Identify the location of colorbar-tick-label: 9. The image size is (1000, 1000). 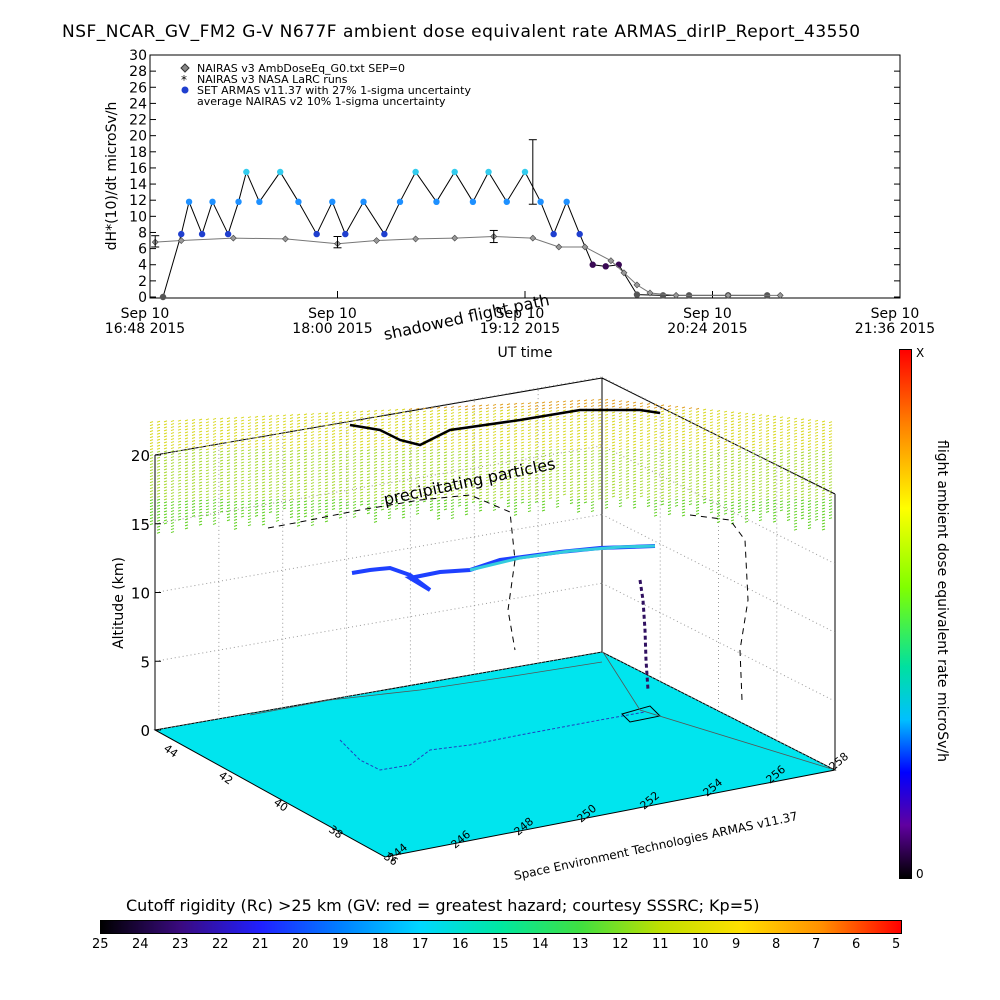
(736, 944).